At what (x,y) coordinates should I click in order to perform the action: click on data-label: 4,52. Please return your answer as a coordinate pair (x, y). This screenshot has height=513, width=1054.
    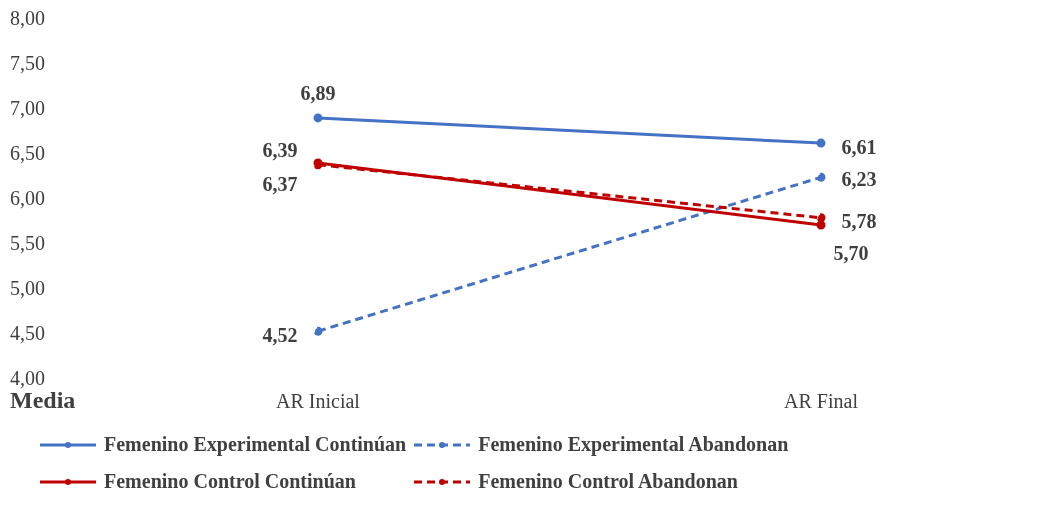
    Looking at the image, I should click on (280, 334).